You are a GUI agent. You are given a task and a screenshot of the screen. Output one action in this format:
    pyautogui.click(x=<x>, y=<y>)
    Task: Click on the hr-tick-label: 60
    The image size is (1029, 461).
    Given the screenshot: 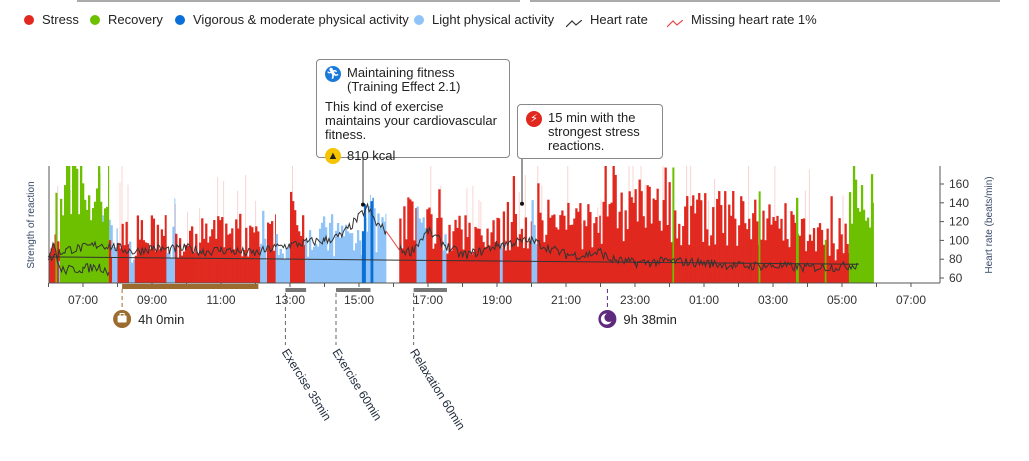 What is the action you would take?
    pyautogui.click(x=956, y=278)
    